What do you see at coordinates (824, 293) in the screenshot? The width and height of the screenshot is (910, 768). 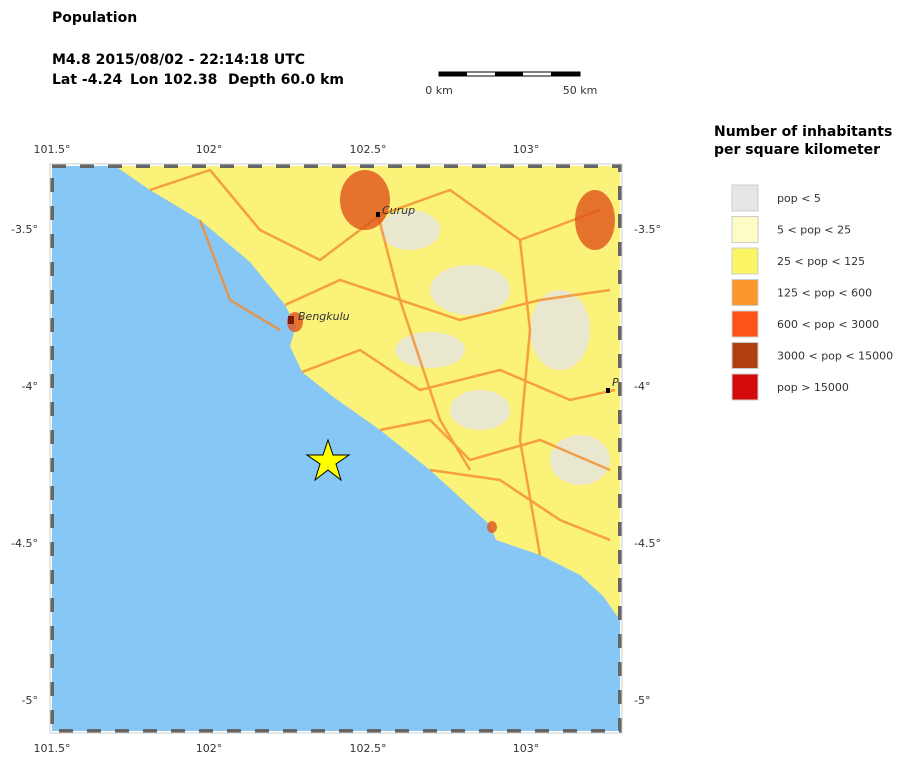 I see `legend-label: 125 < pop < 600` at bounding box center [824, 293].